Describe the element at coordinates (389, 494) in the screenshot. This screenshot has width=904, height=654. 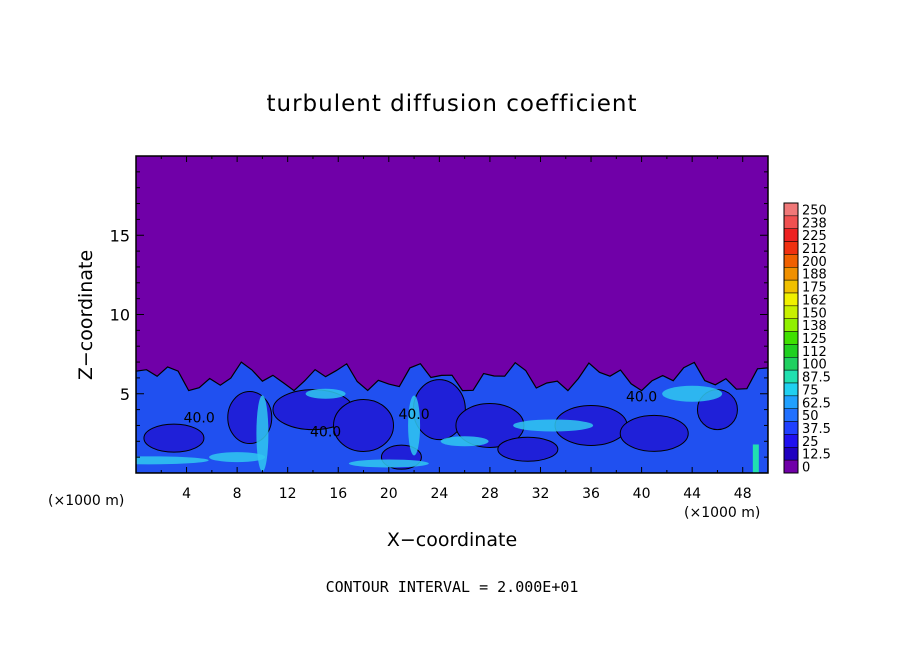
I see `x-tick-label: 20` at that location.